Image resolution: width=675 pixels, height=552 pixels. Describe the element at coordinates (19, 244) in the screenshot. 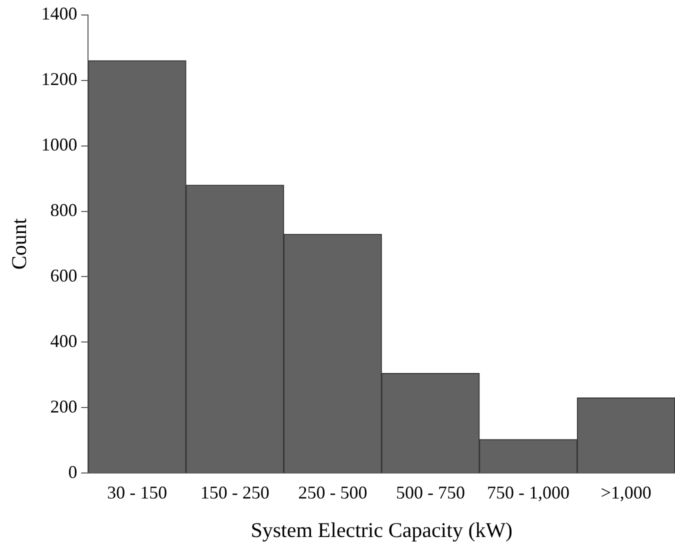

I see `y-axis-title: Count` at that location.